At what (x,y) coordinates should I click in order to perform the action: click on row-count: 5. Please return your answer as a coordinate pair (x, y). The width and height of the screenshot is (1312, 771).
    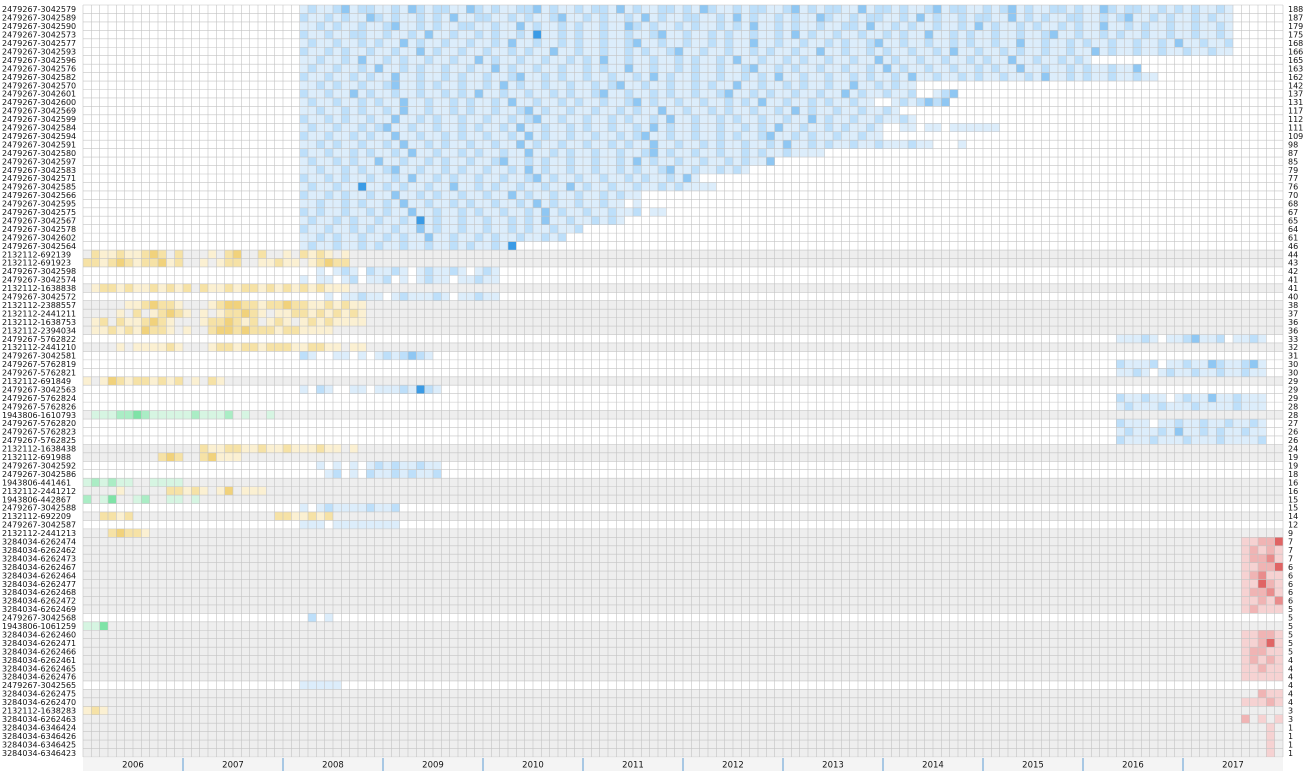
    Looking at the image, I should click on (1290, 643).